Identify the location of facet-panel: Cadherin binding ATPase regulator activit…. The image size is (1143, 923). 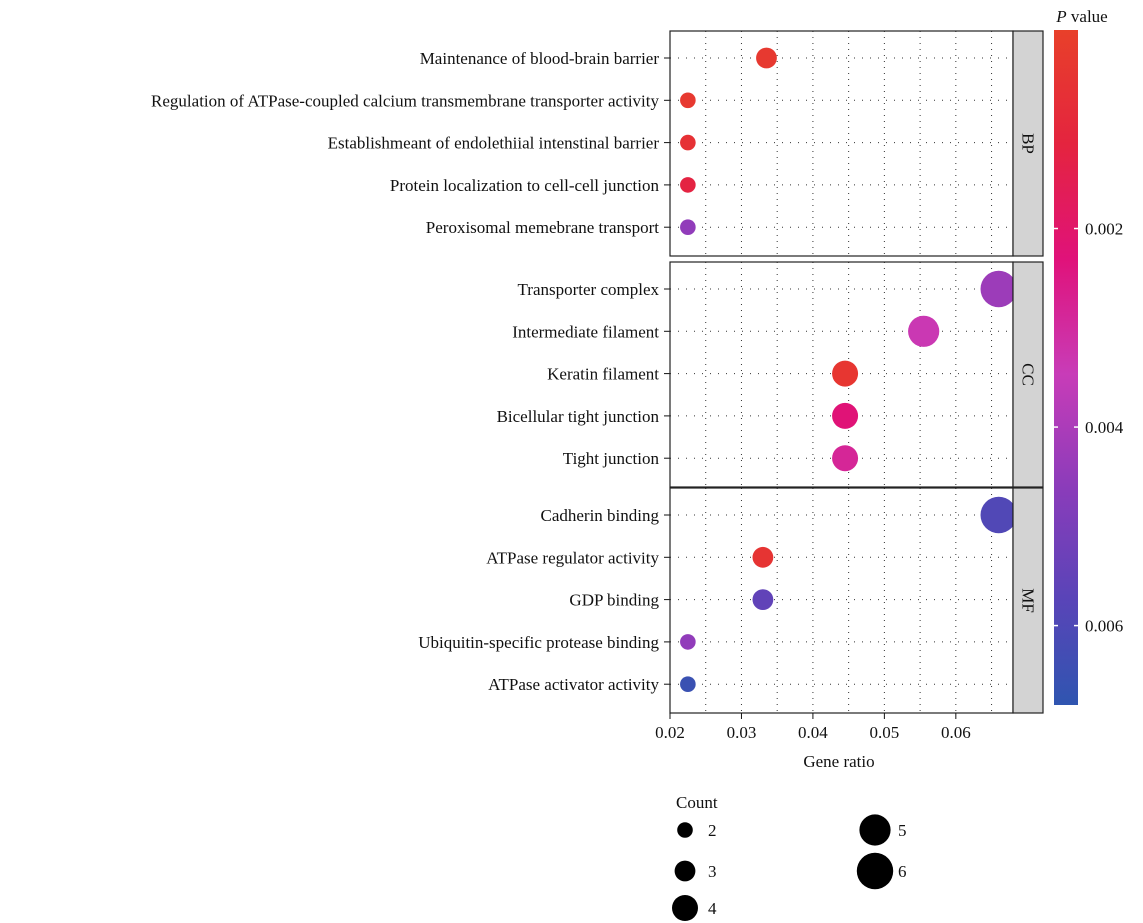
(731, 600).